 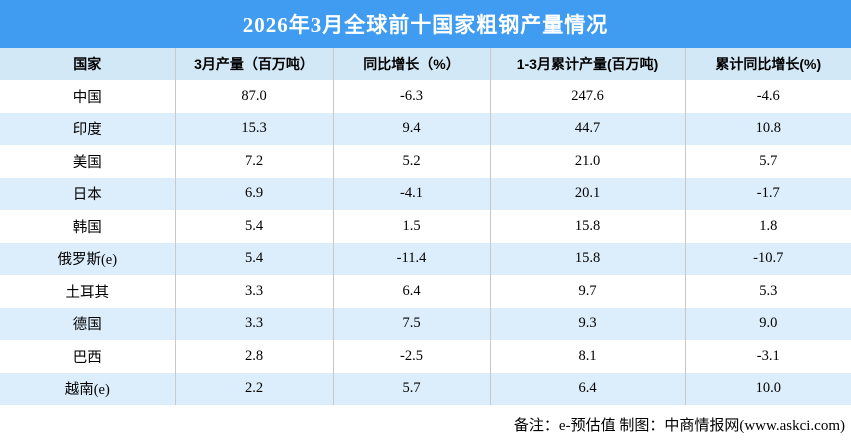 What do you see at coordinates (412, 388) in the screenshot?
I see `cell-yoy-growth: 5.7` at bounding box center [412, 388].